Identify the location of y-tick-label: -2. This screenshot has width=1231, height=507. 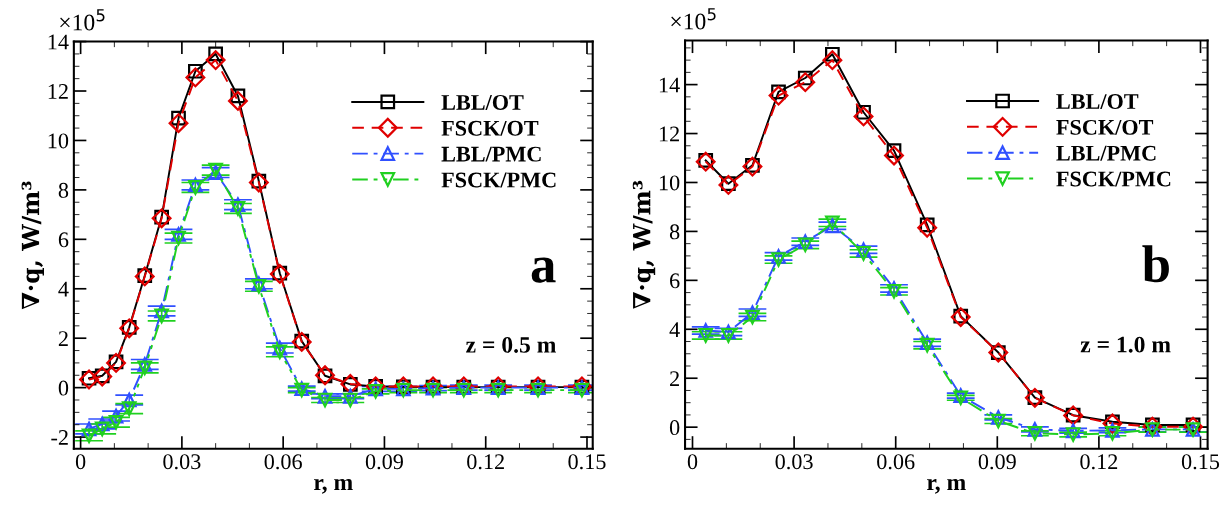
(59, 437).